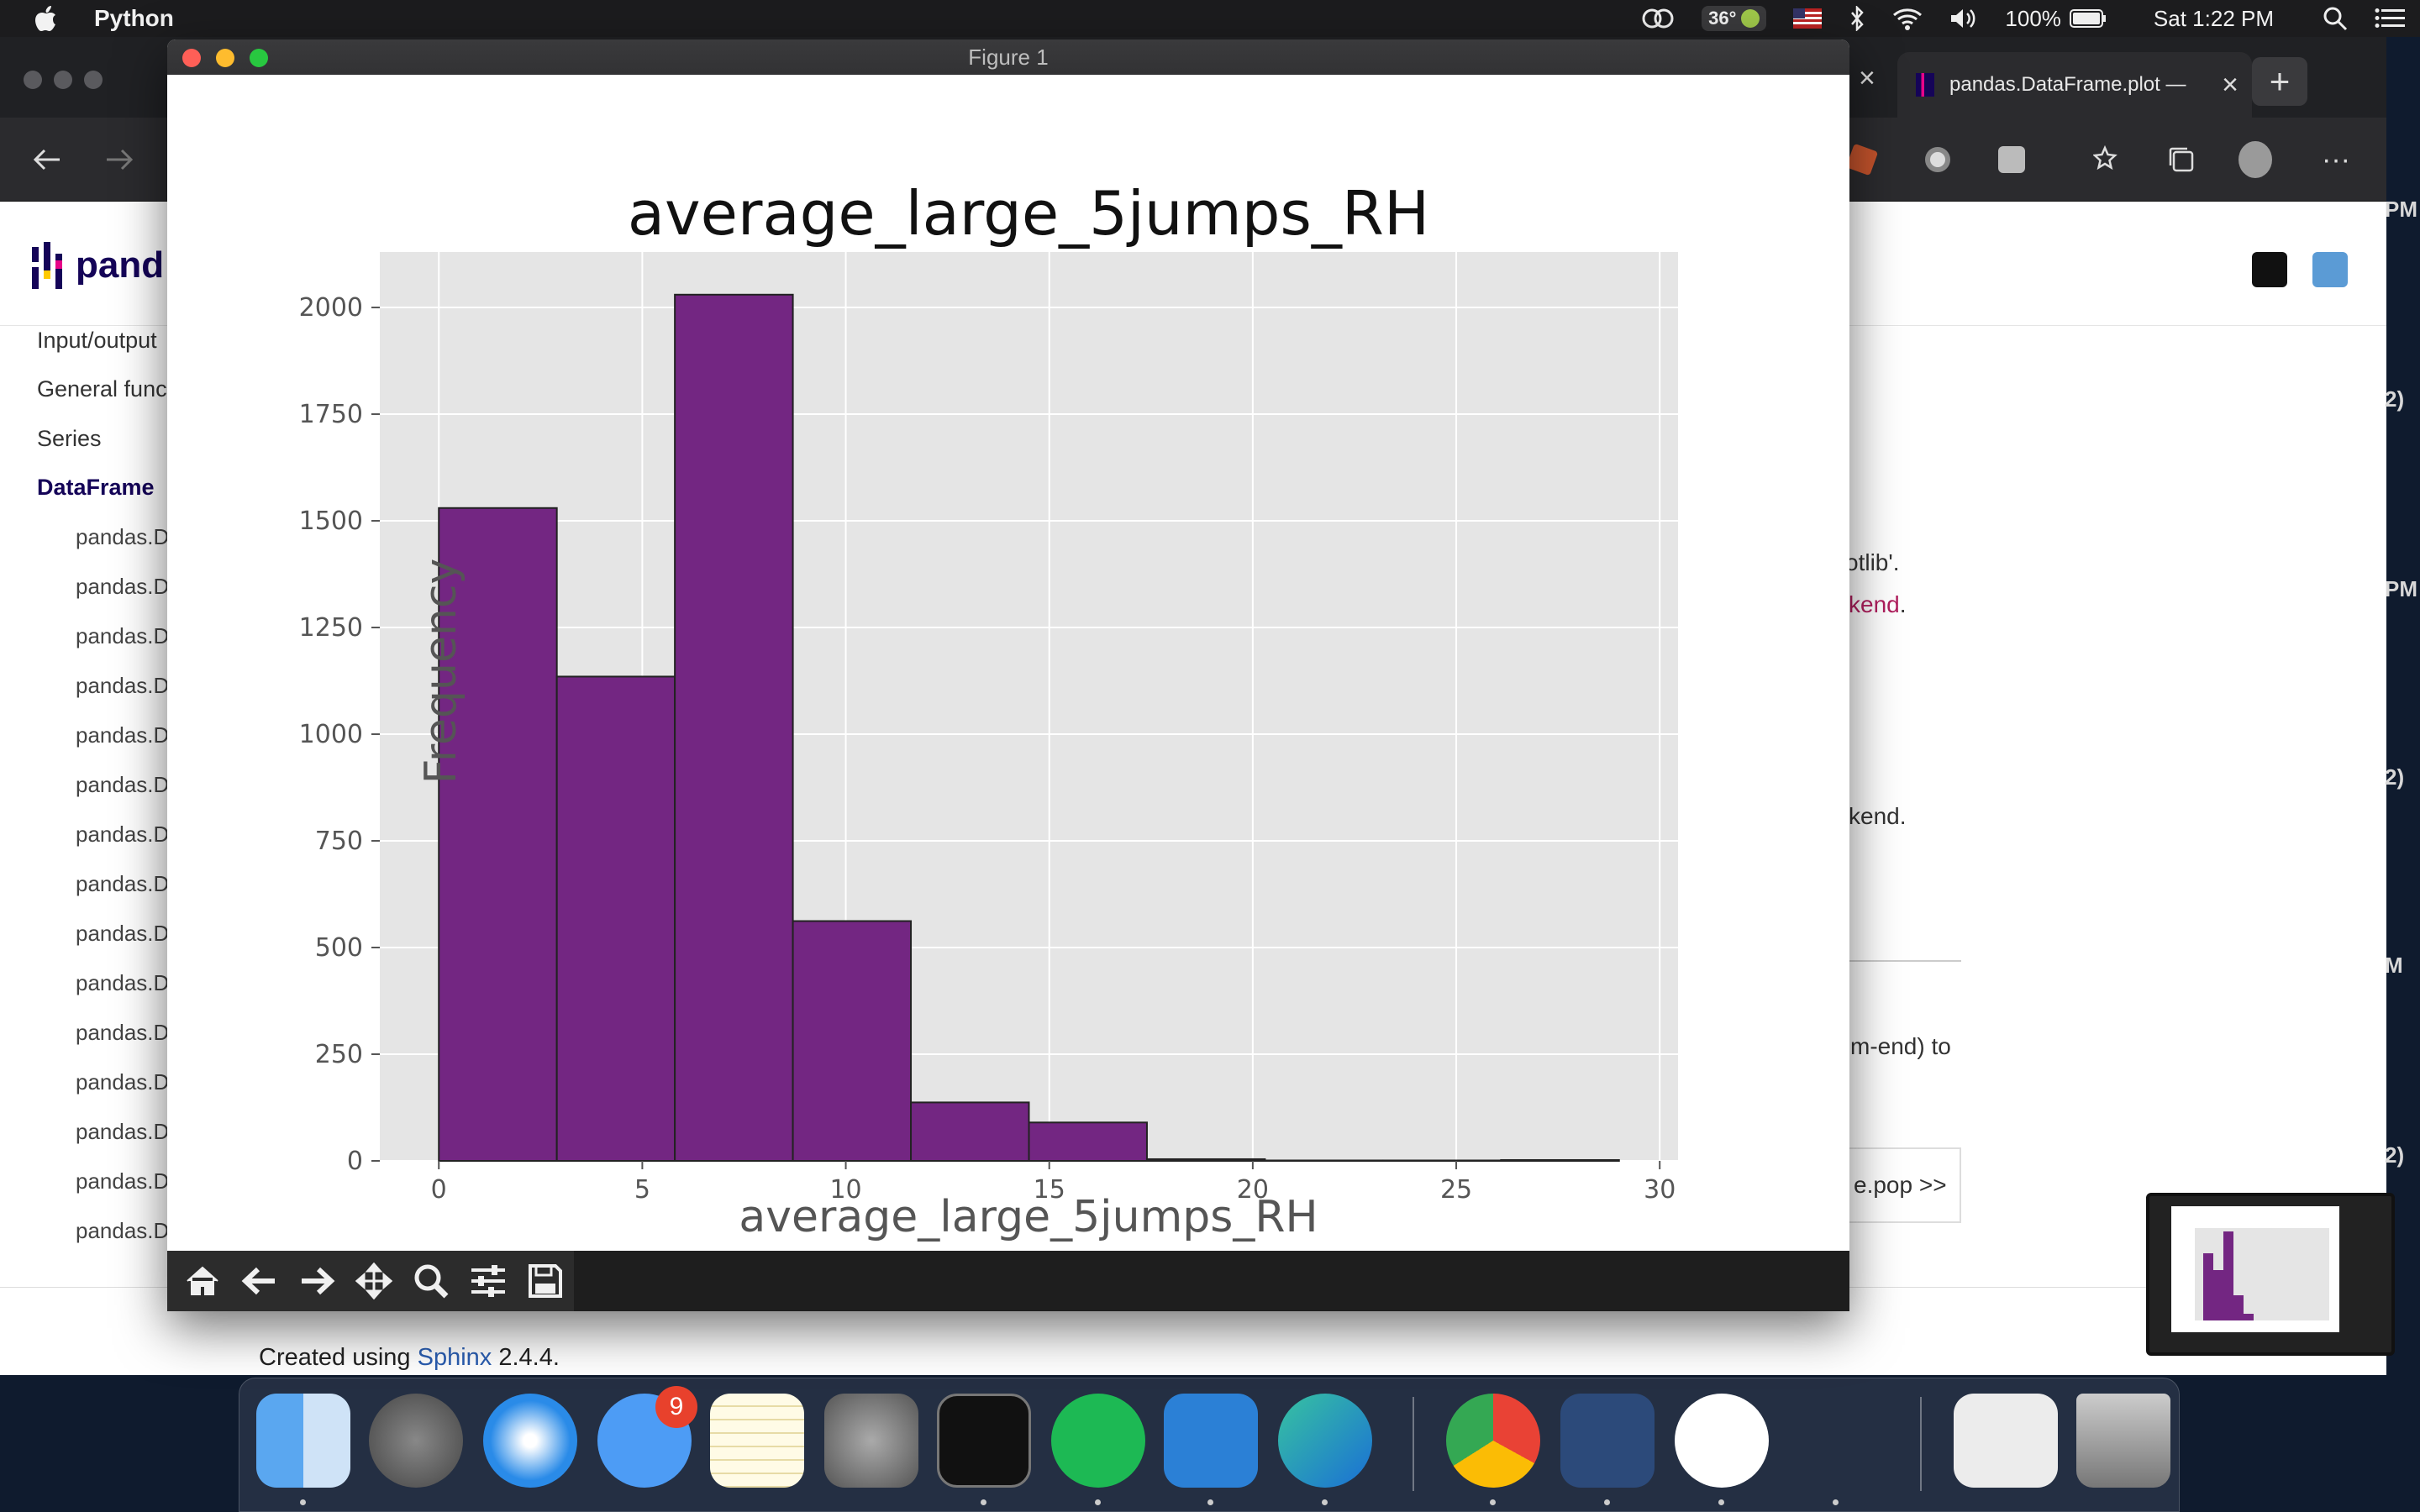 Image resolution: width=2420 pixels, height=1512 pixels. Describe the element at coordinates (2006, 1441) in the screenshot. I see `browser-window-icon` at that location.